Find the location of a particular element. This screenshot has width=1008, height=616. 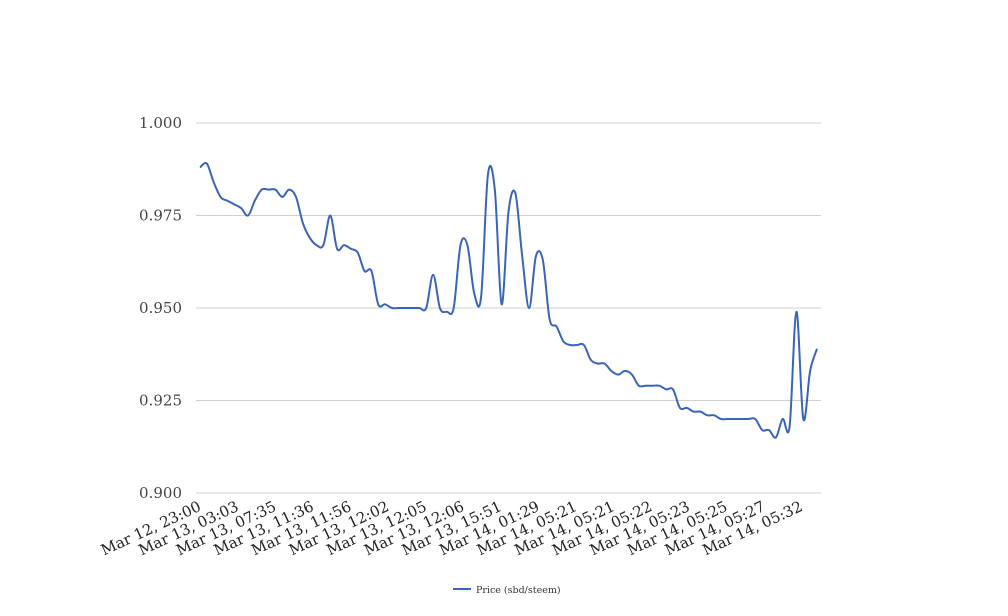

legend-label: Price (sbd/steem) is located at coordinates (518, 590).